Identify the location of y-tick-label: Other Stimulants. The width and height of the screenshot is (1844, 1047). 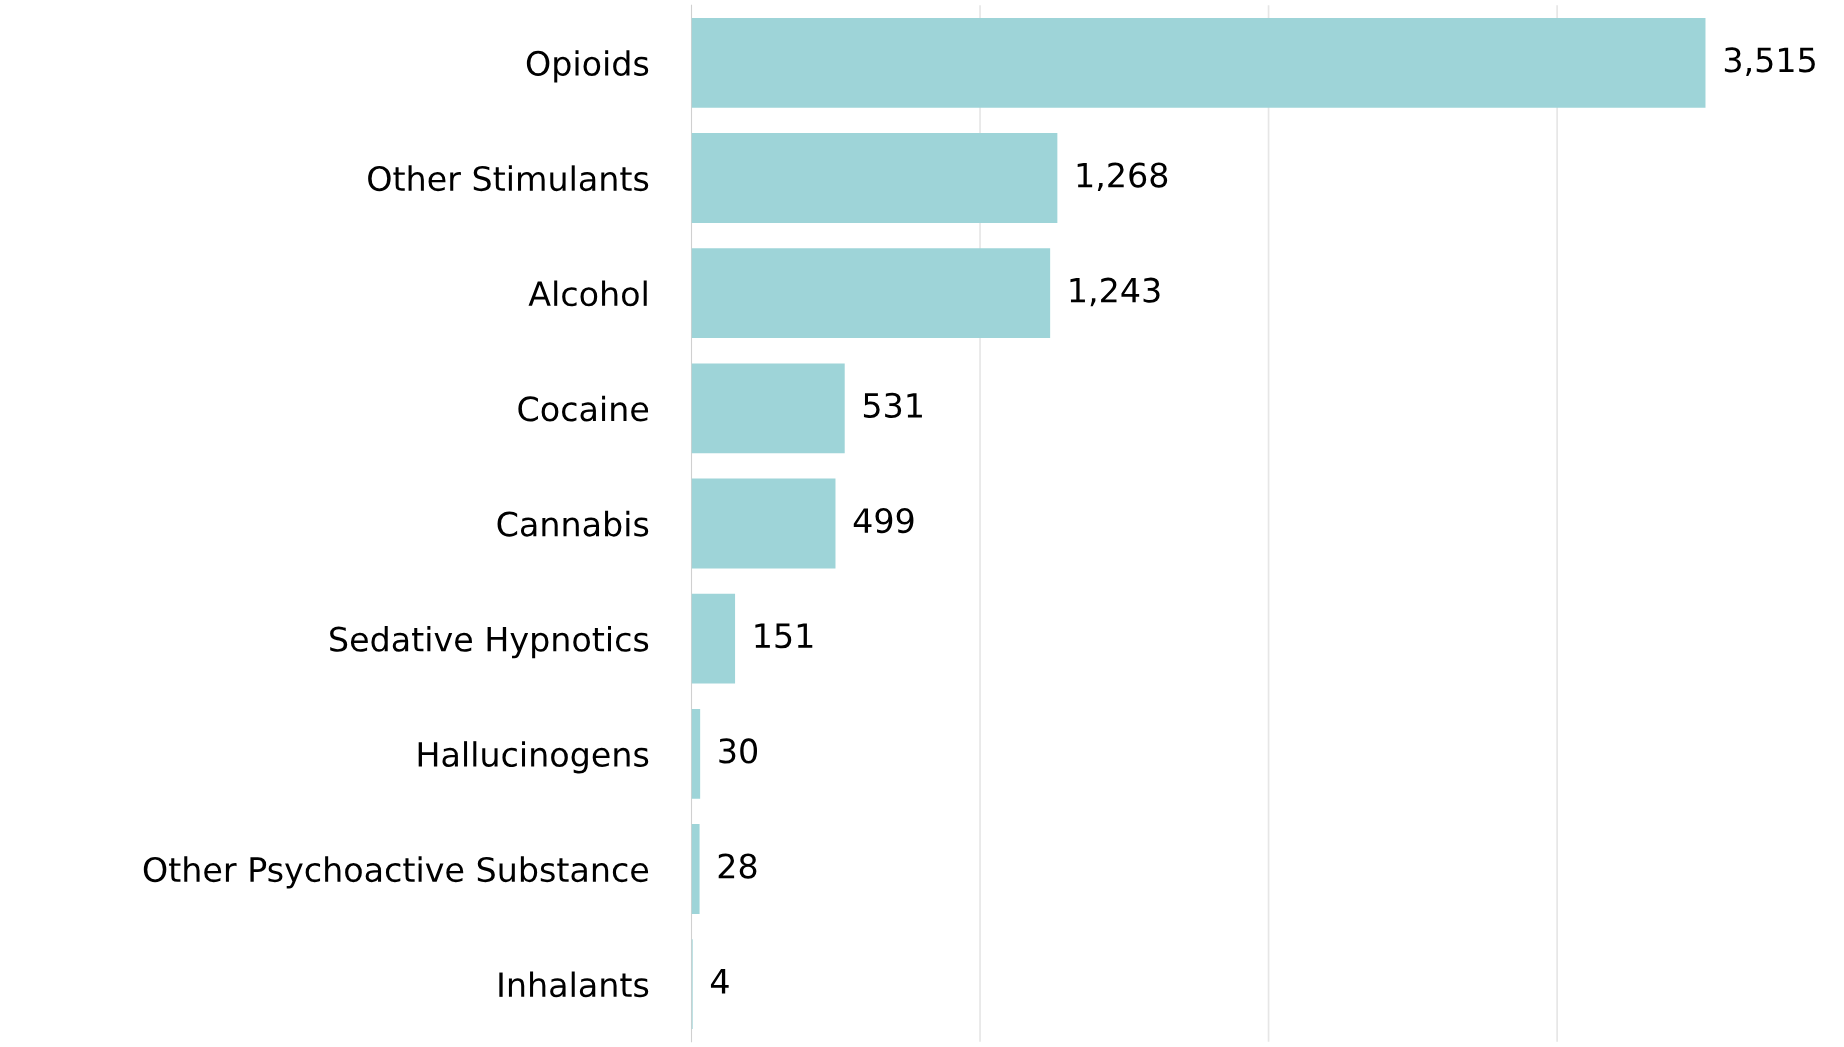
(508, 178).